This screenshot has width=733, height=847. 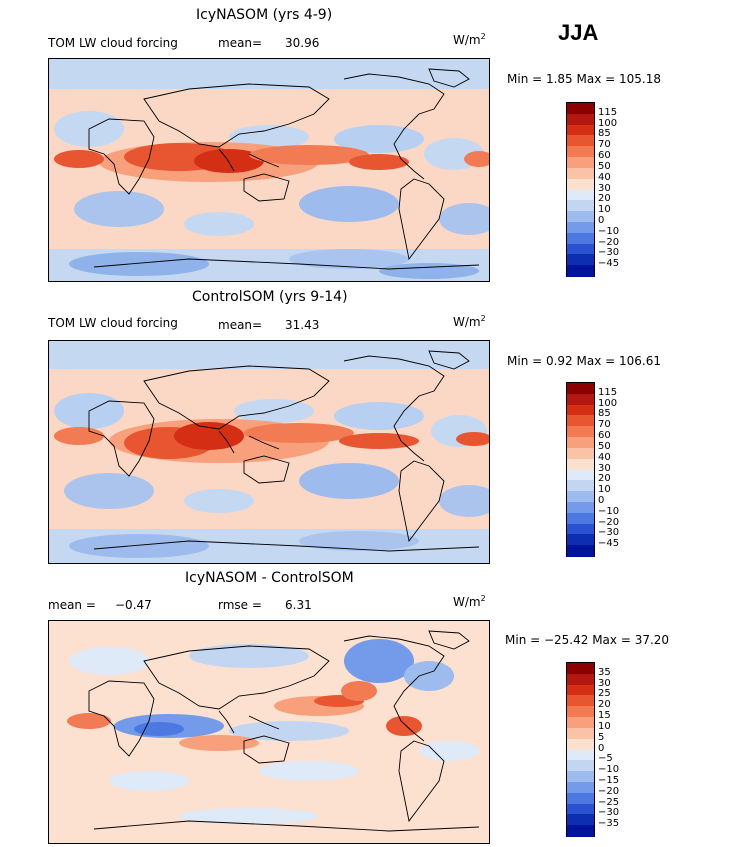 What do you see at coordinates (269, 578) in the screenshot?
I see `panel-3-title: IcyNASOM - ControlSOM` at bounding box center [269, 578].